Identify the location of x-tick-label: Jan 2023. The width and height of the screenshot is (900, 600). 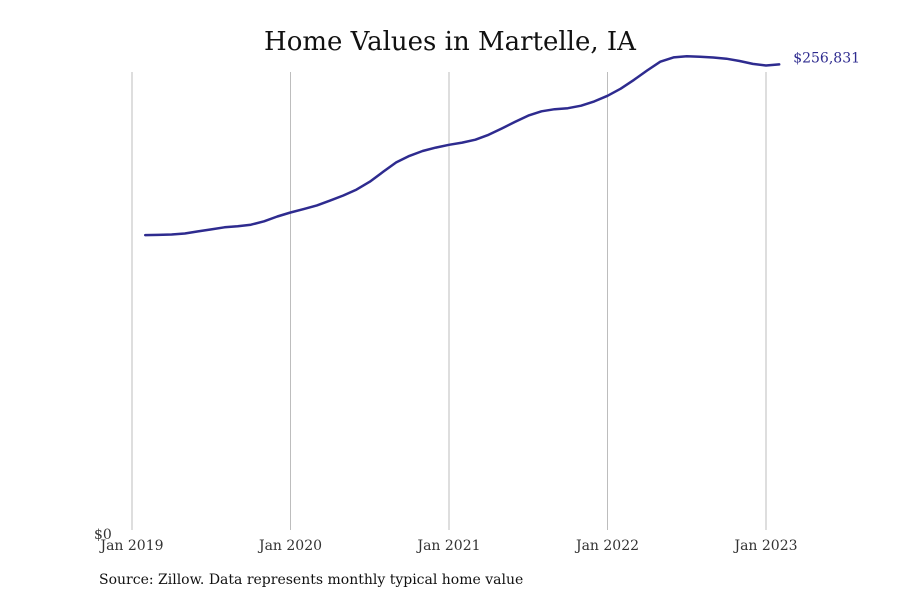
(764, 546).